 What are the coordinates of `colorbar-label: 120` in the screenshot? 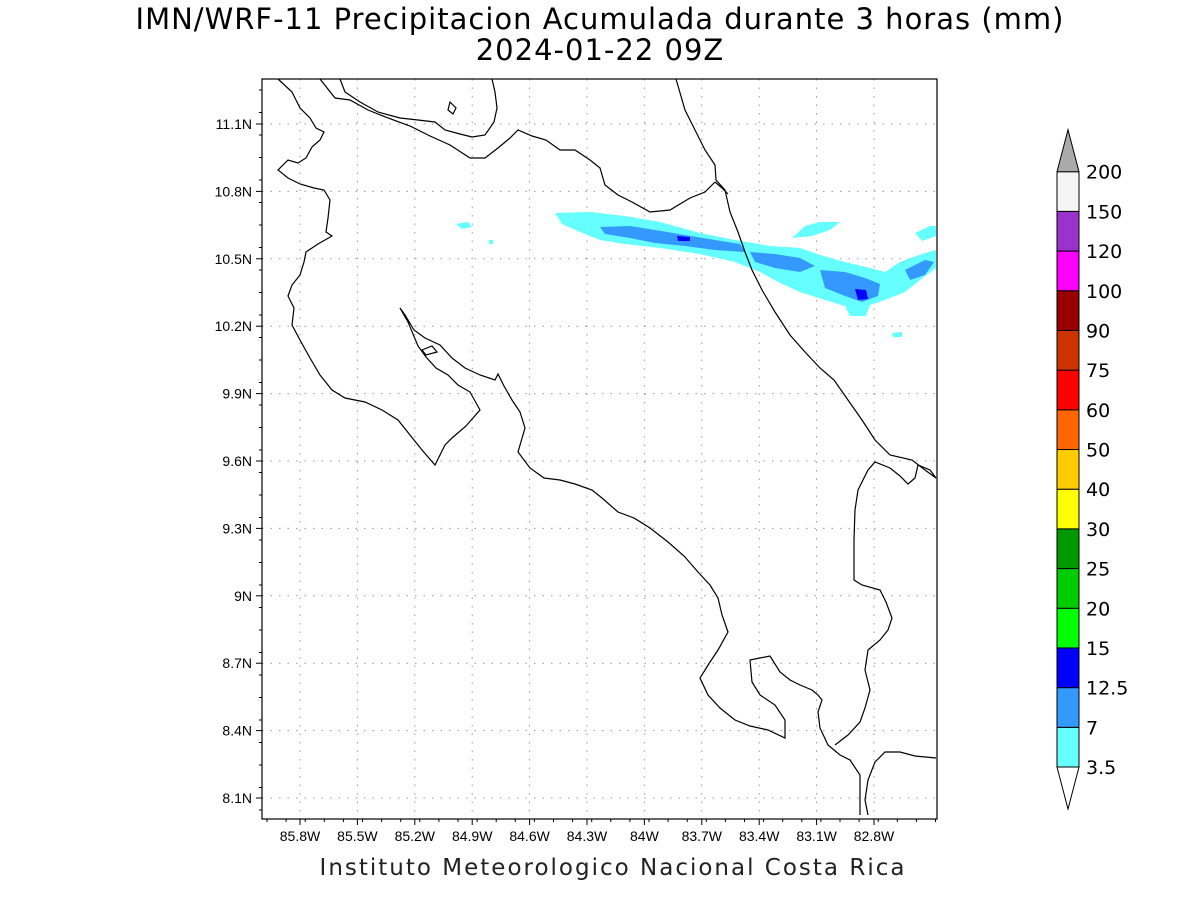 It's located at (1104, 252).